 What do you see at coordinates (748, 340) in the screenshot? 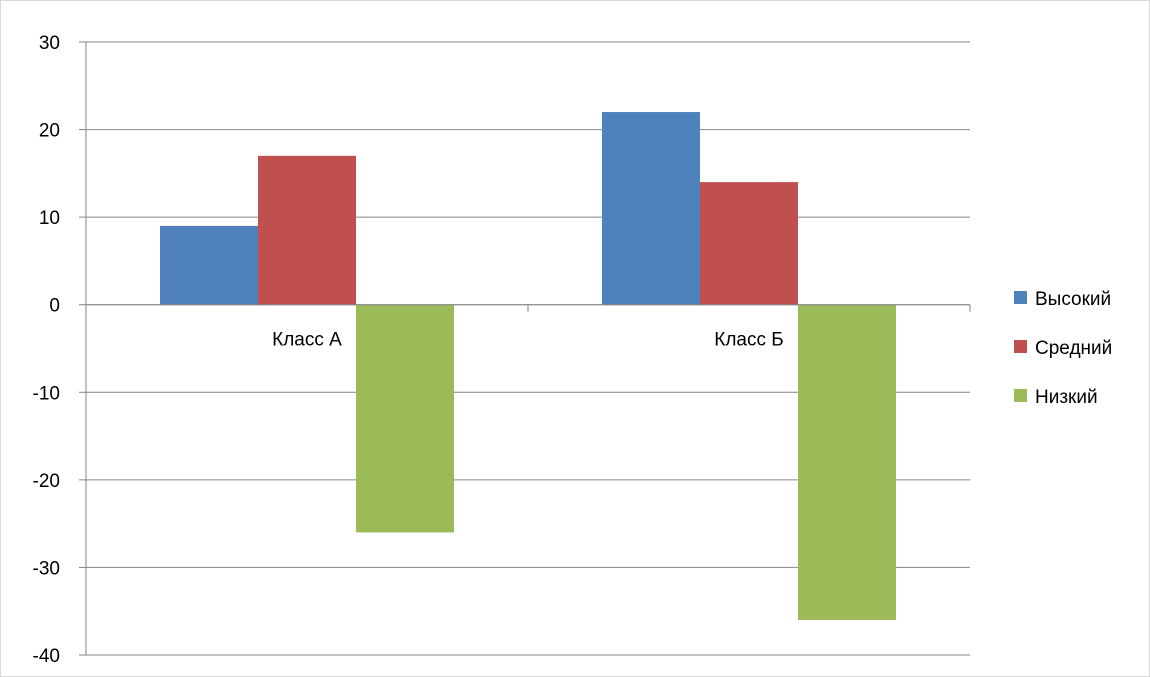
I see `x-category-label: Класс Б` at bounding box center [748, 340].